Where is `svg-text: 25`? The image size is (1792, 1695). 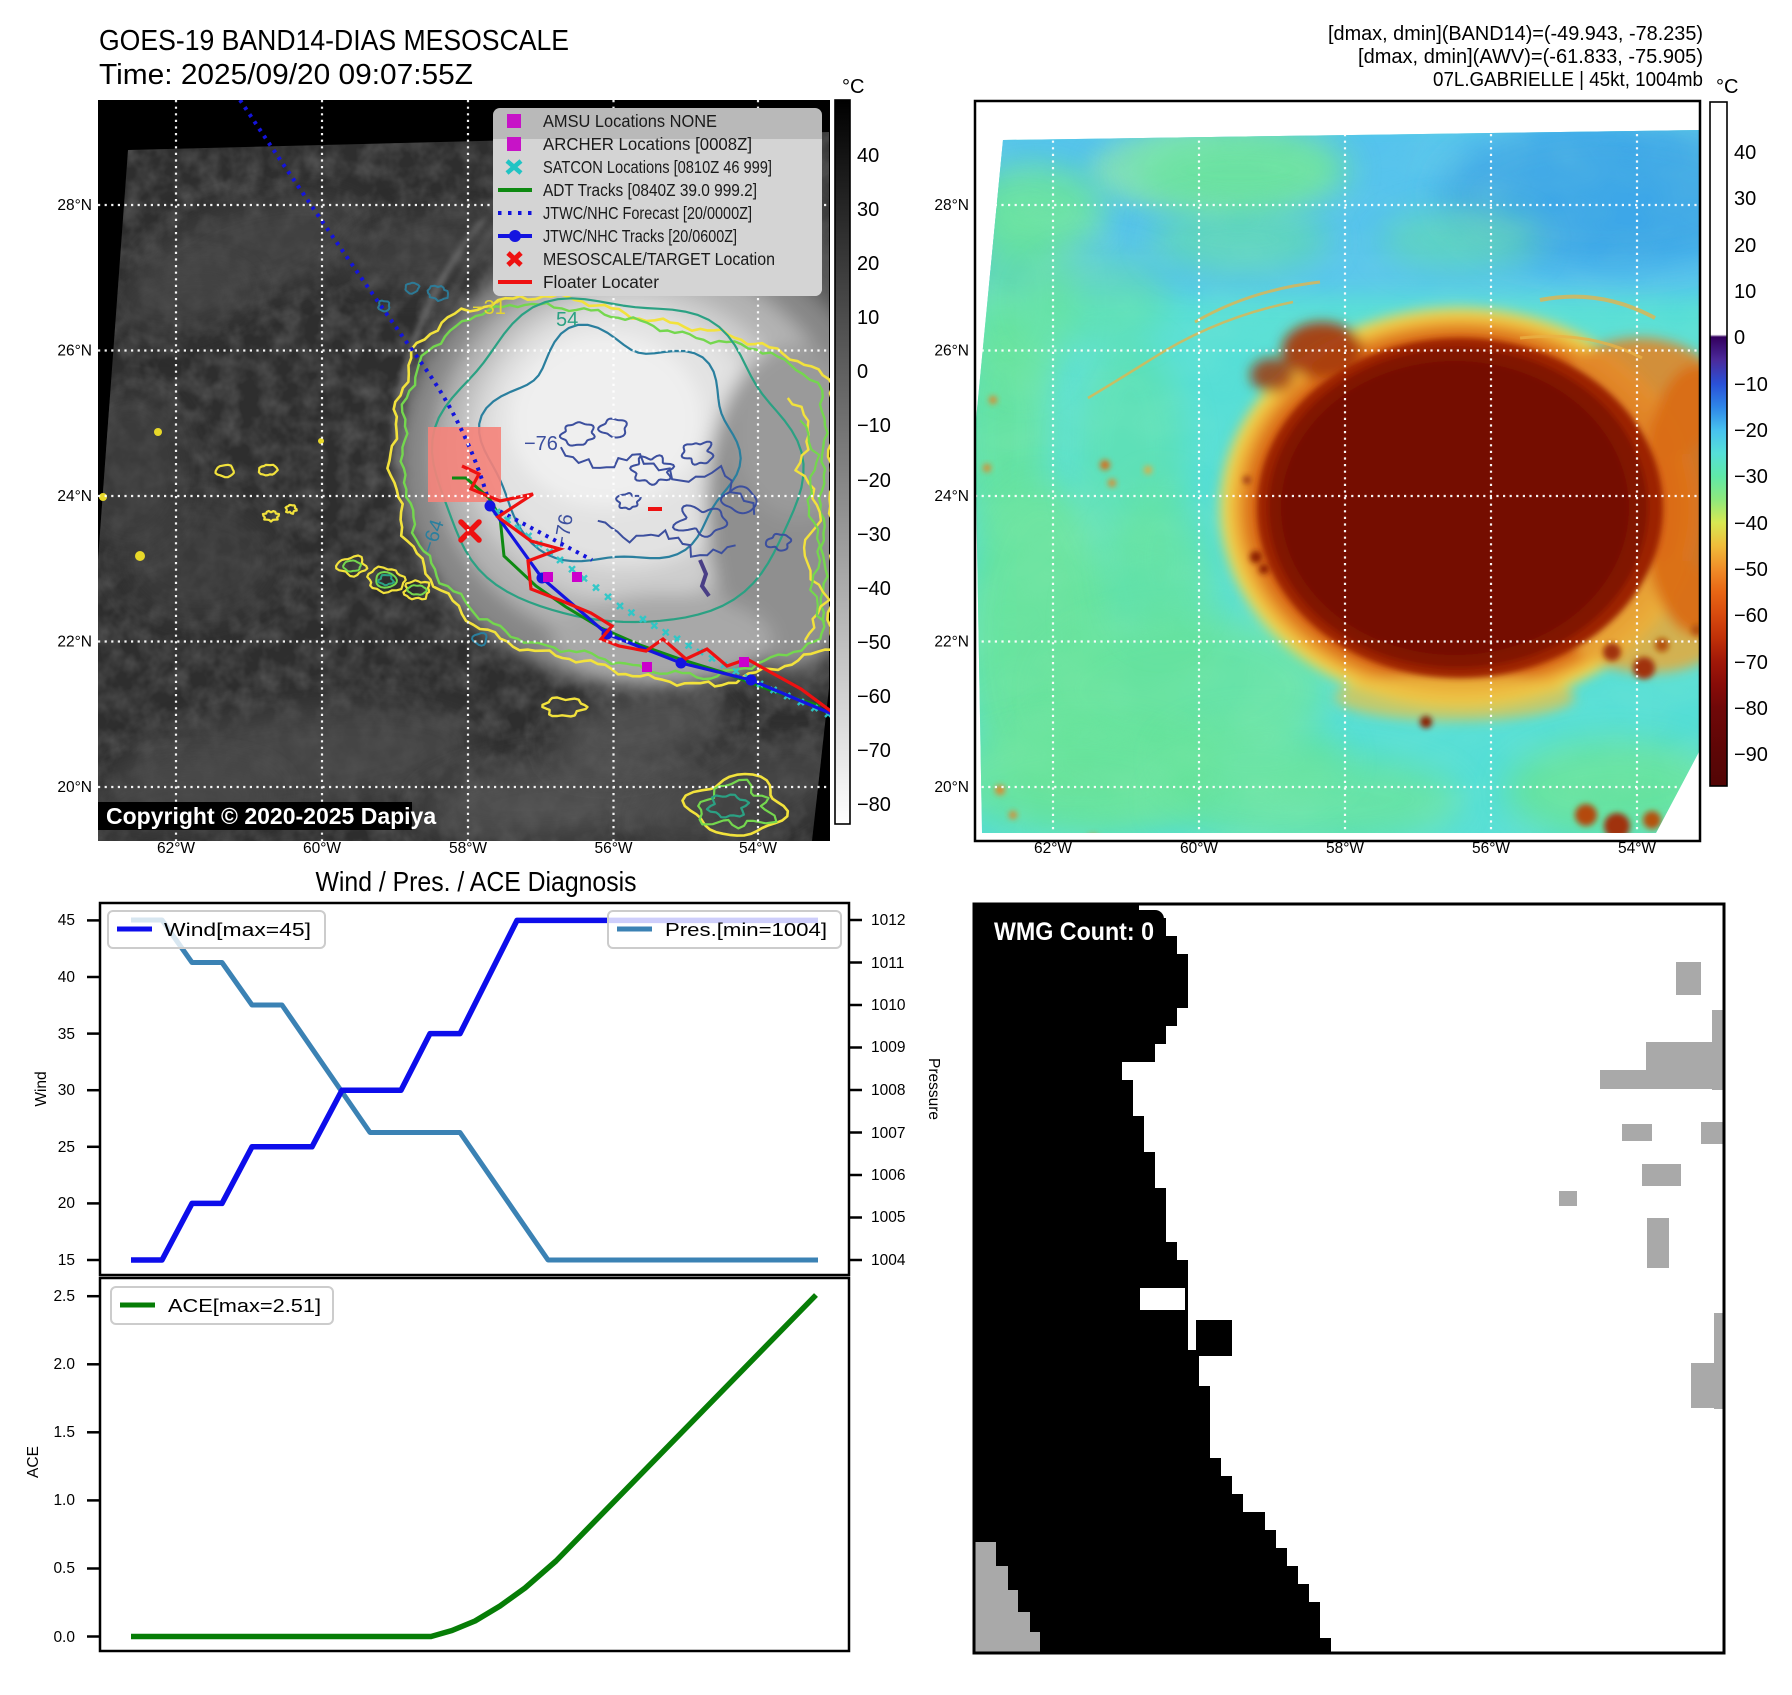 svg-text: 25 is located at coordinates (66, 1147).